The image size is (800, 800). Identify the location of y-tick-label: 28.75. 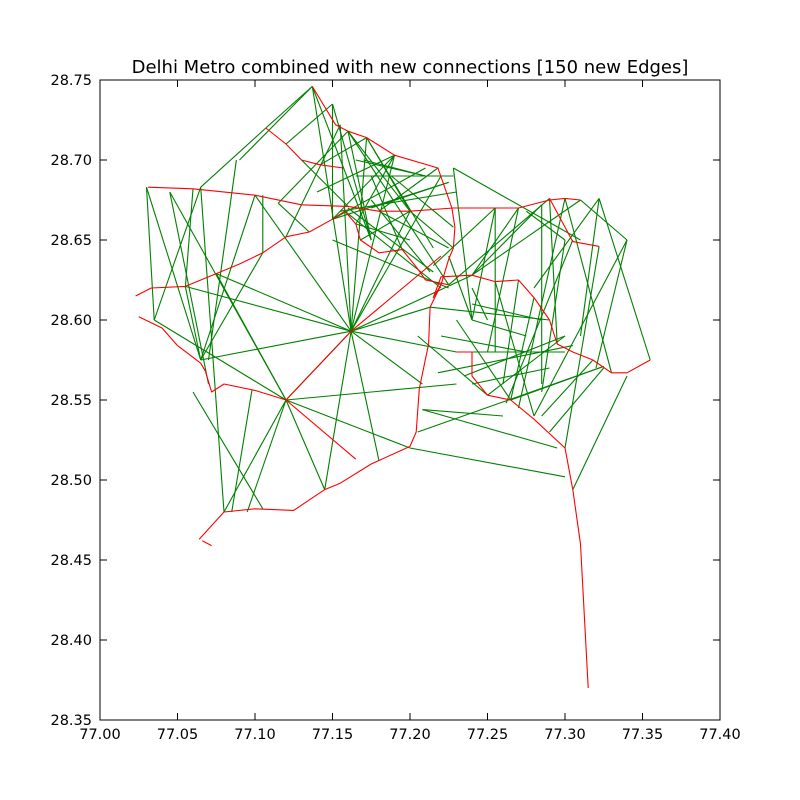
(71, 81).